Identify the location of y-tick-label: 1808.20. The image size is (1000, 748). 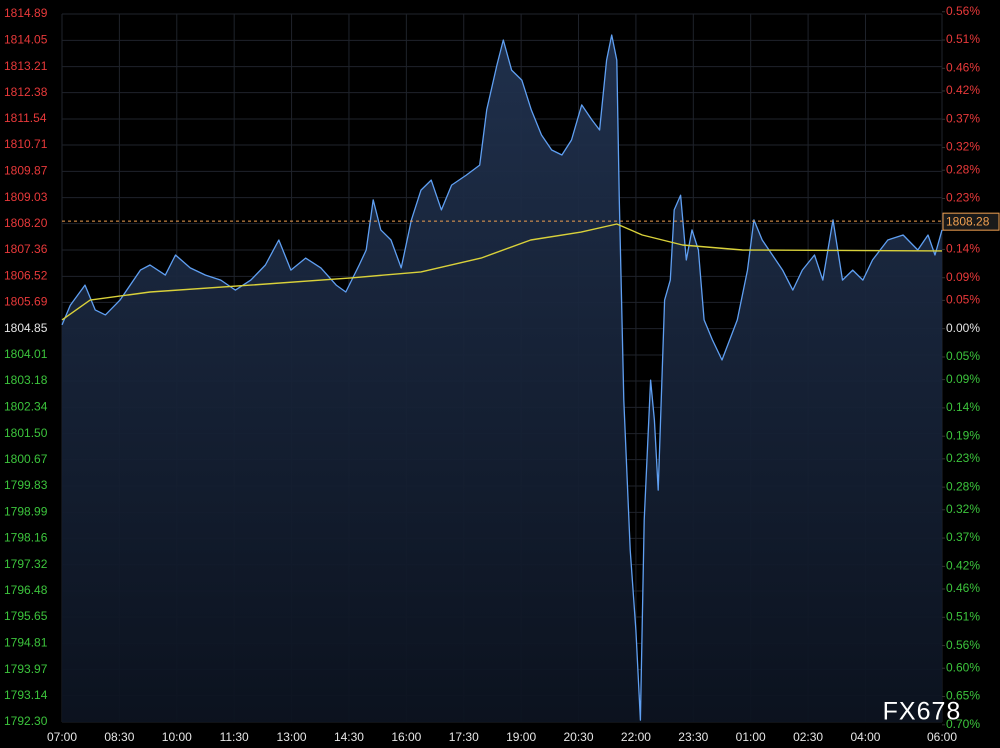
(26, 223).